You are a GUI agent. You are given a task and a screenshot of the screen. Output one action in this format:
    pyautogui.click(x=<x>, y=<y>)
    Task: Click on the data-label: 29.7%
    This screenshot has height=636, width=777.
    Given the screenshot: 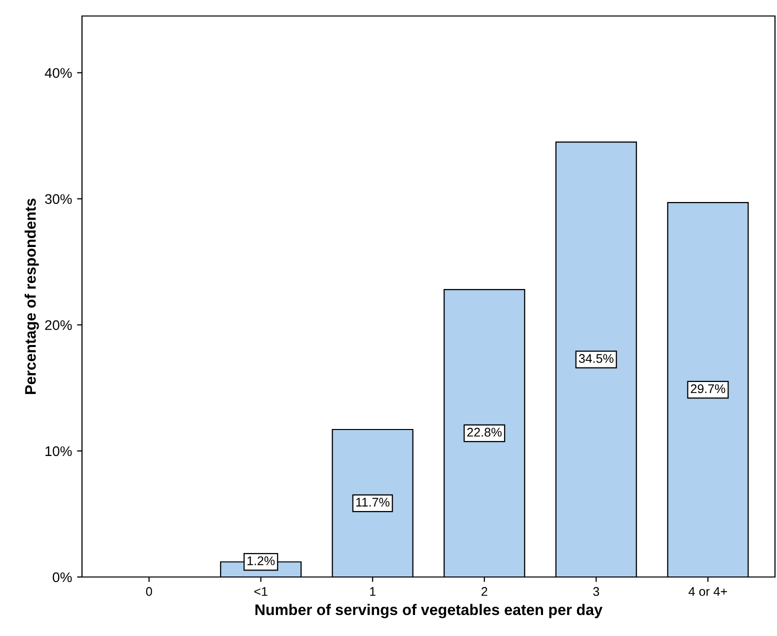 What is the action you would take?
    pyautogui.click(x=708, y=389)
    